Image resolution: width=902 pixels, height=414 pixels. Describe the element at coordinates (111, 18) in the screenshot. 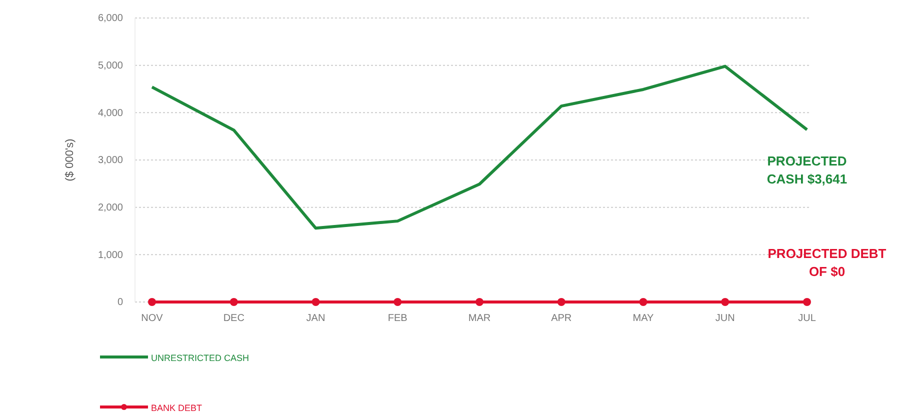

I see `y-tick-label: 6,000` at that location.